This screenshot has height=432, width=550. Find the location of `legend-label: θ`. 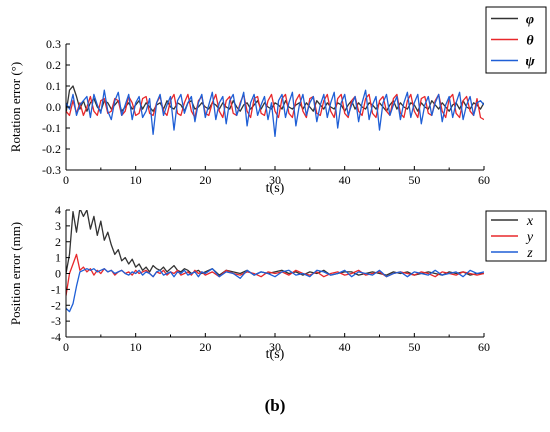

legend-label: θ is located at coordinates (530, 41).